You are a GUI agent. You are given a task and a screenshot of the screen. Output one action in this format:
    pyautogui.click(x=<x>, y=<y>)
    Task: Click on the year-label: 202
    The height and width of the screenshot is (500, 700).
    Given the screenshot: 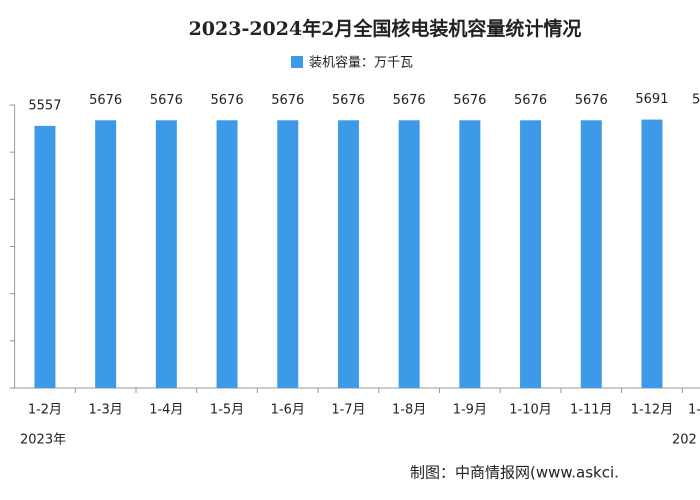 What is the action you would take?
    pyautogui.click(x=684, y=440)
    